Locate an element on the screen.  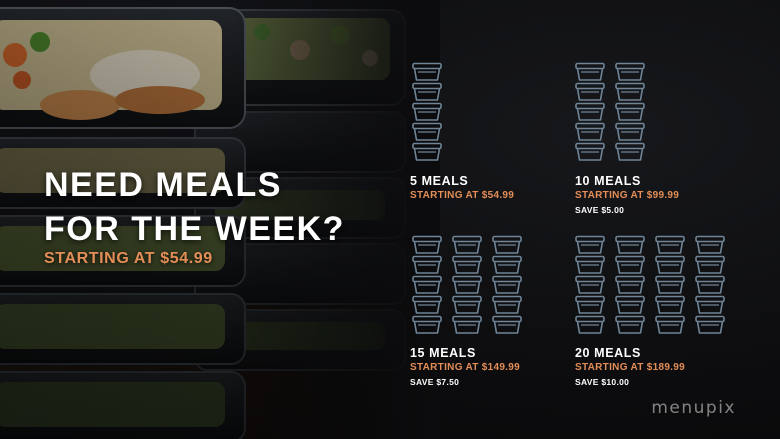
package-price: STARTING AT $189.99 is located at coordinates (630, 367).